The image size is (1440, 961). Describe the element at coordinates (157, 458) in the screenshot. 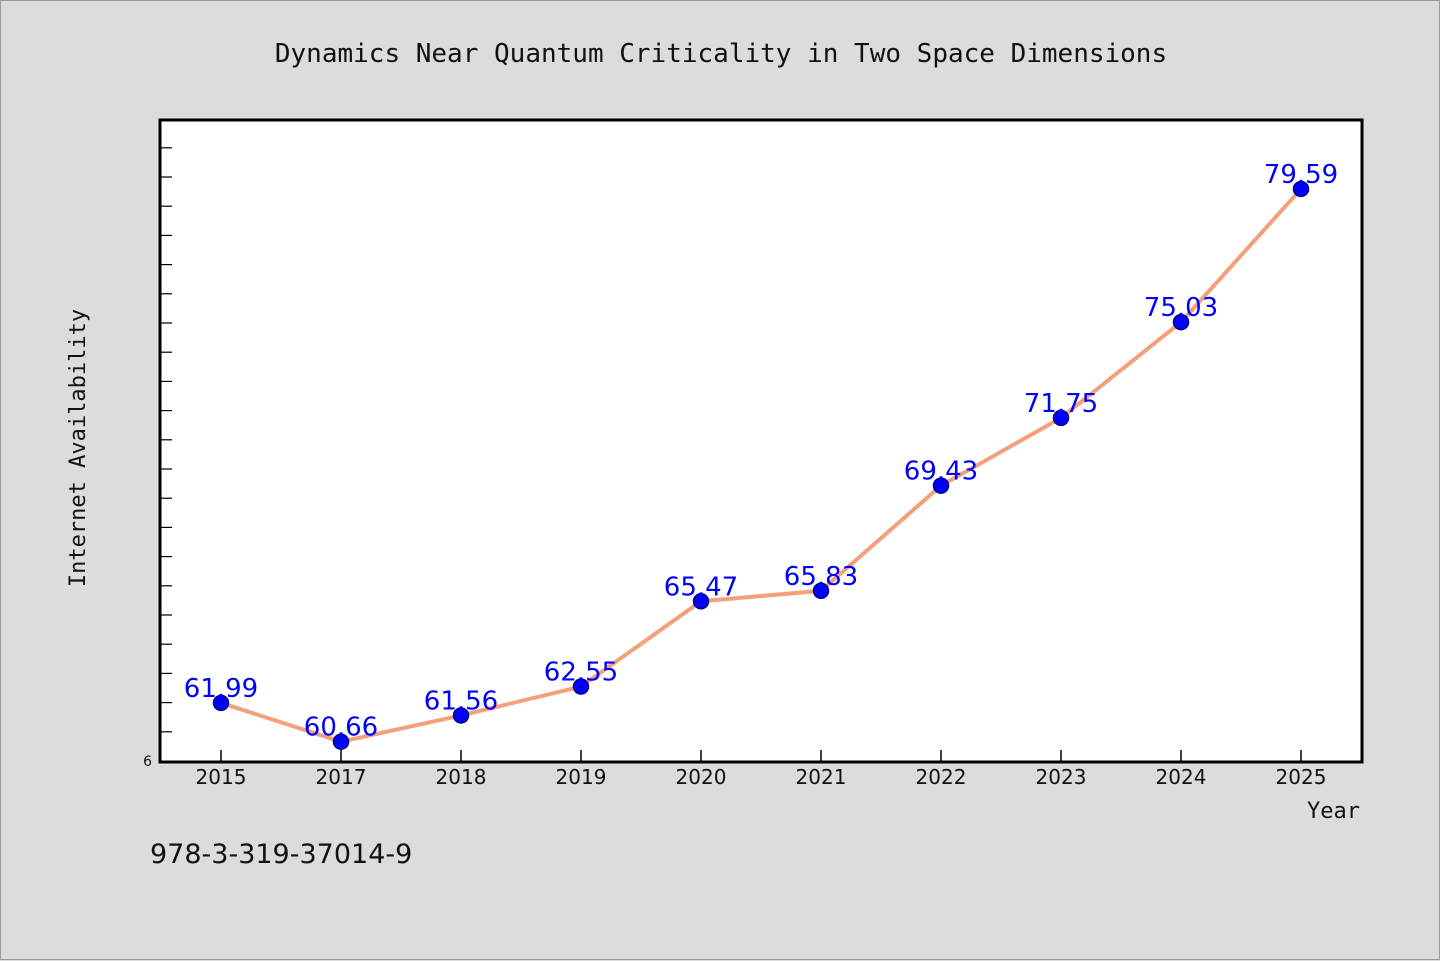

I see `y-axis-ticks: 6` at that location.